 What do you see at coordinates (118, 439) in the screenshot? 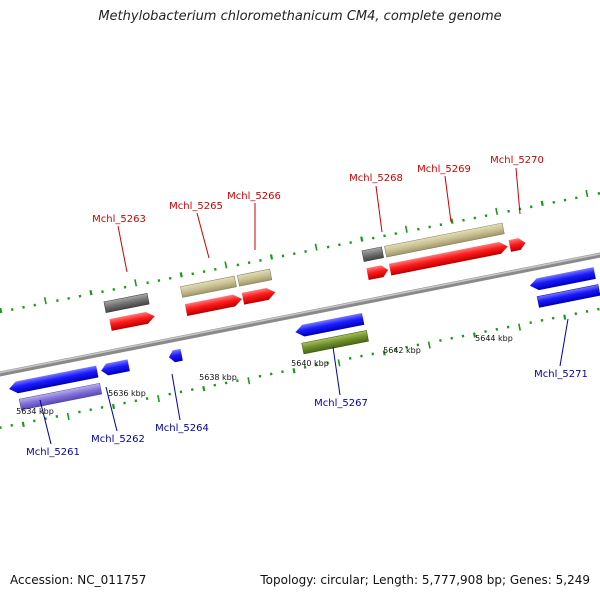
I see `label-mchl-5262: Mchl_5262` at bounding box center [118, 439].